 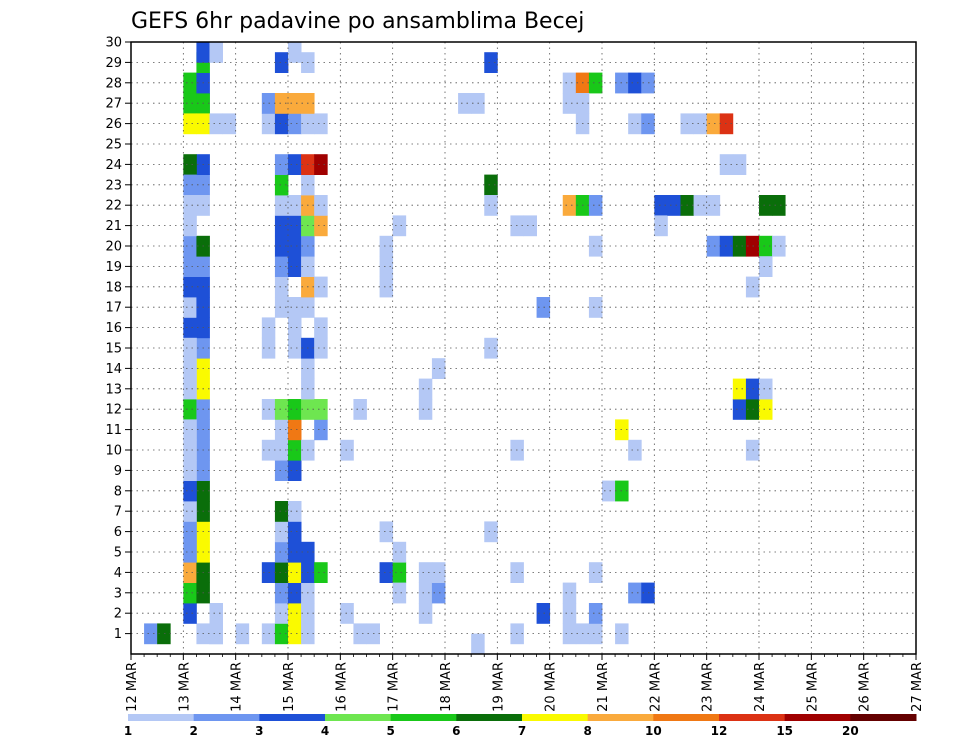 What do you see at coordinates (587, 731) in the screenshot?
I see `colorbar-label: 8` at bounding box center [587, 731].